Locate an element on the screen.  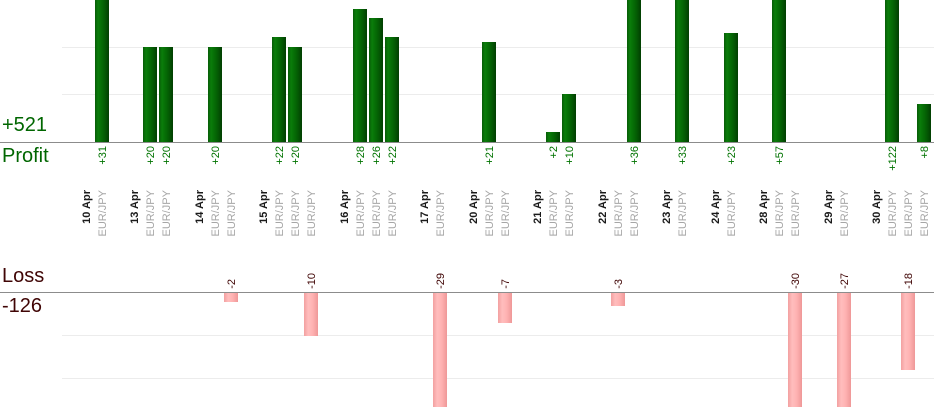
profit-value-label: +31 is located at coordinates (102, 155).